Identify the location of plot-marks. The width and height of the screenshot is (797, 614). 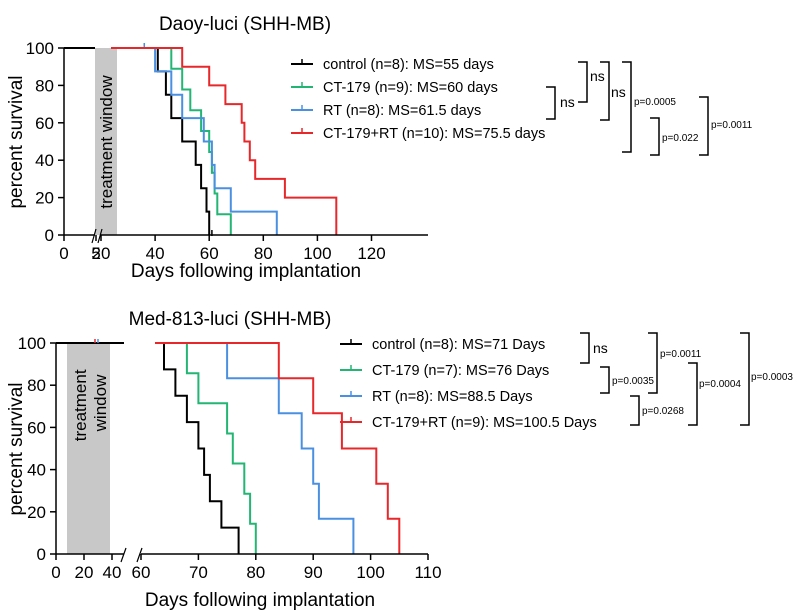
(201, 139).